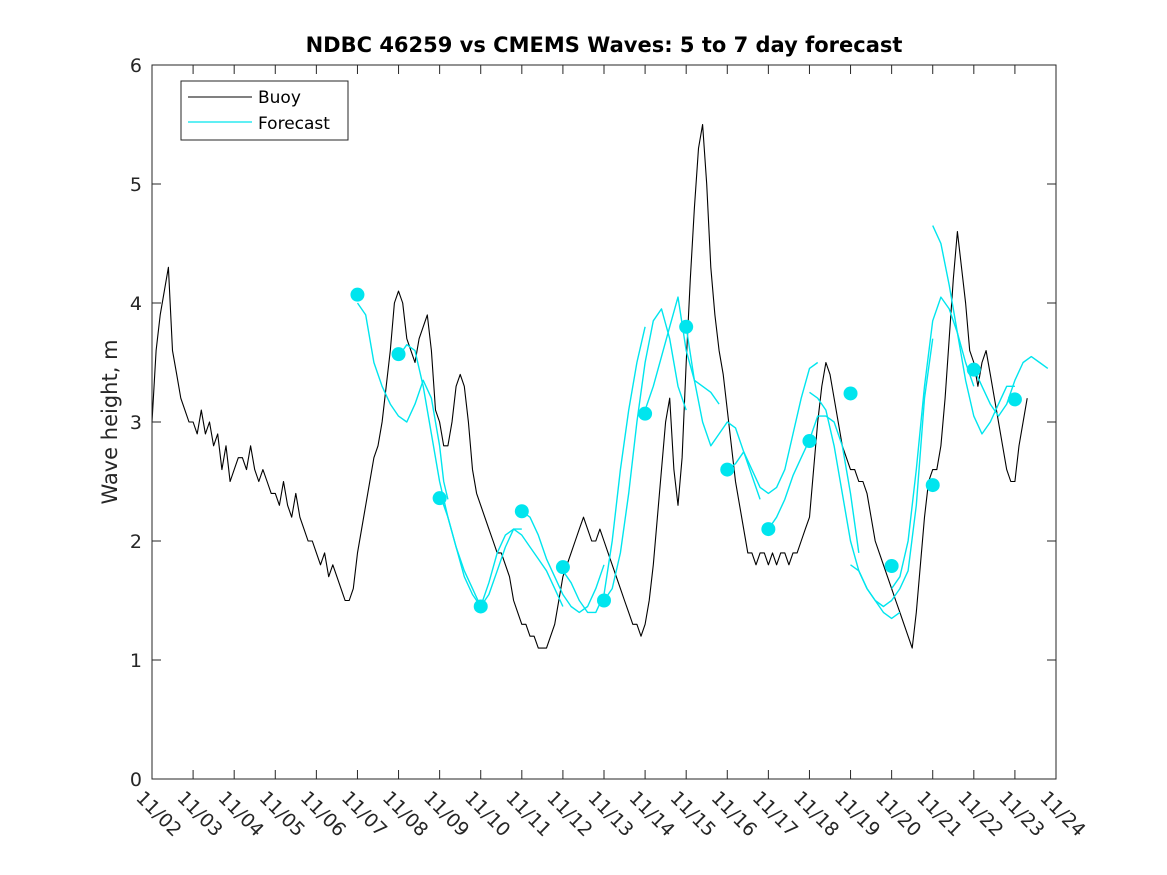 The width and height of the screenshot is (1167, 875). Describe the element at coordinates (136, 542) in the screenshot. I see `y-tick-label: 2` at that location.